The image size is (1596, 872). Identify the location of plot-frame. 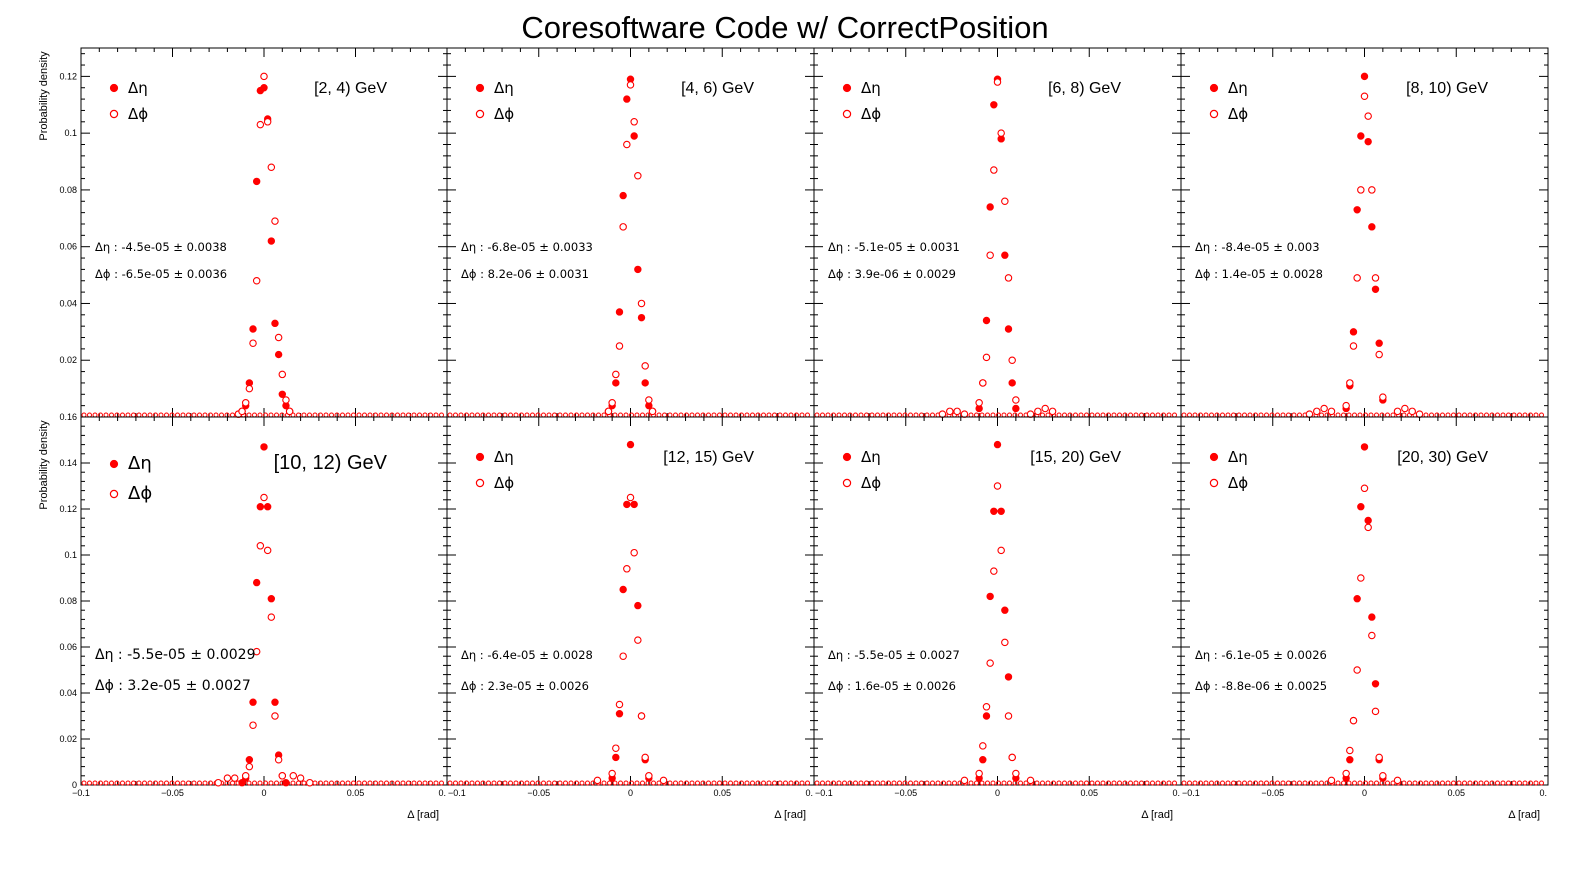
(997, 601).